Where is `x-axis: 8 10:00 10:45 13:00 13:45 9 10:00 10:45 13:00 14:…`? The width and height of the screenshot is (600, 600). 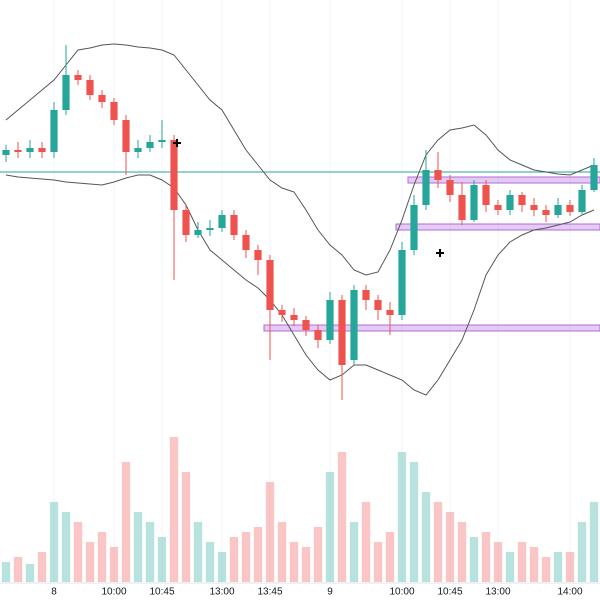
x-axis: 8 10:00 10:45 13:00 13:45 9 10:00 10:45 13:00 14:… is located at coordinates (317, 592).